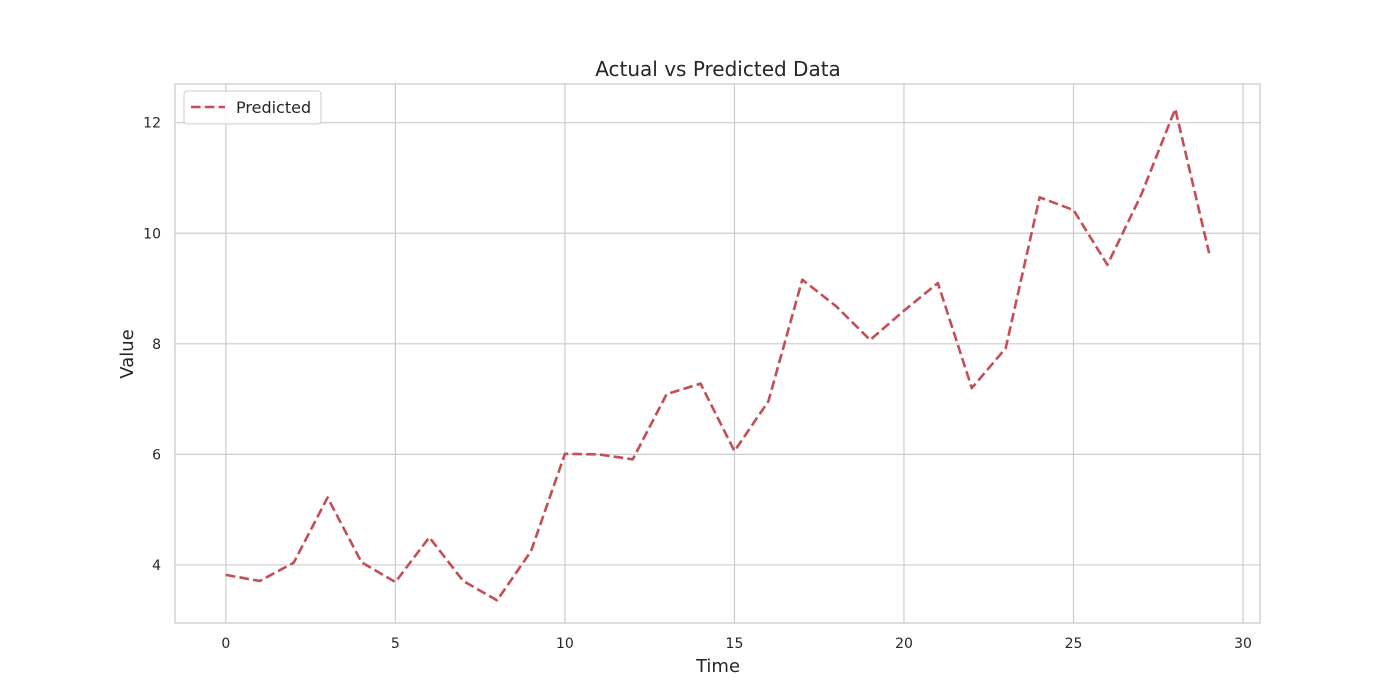  I want to click on x-tick-label: 5, so click(395, 644).